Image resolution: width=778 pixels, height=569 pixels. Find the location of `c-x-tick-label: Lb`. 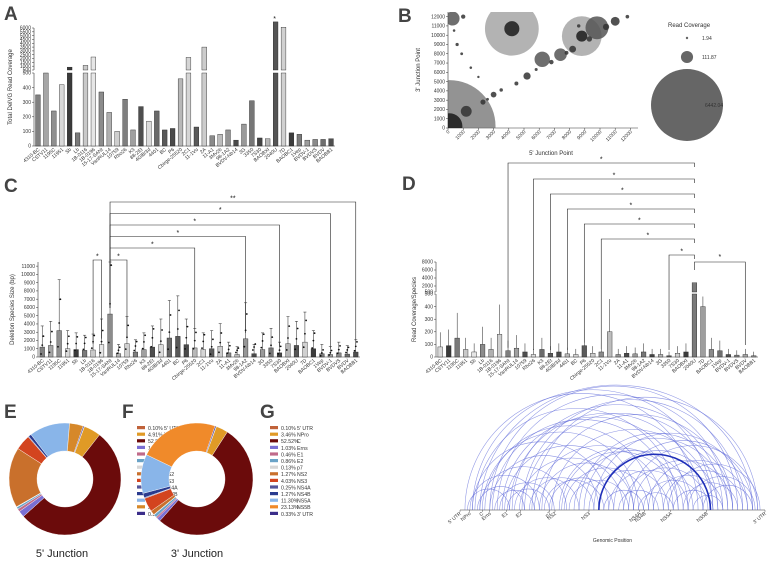

c-x-tick-label: Lb is located at coordinates (84, 362).